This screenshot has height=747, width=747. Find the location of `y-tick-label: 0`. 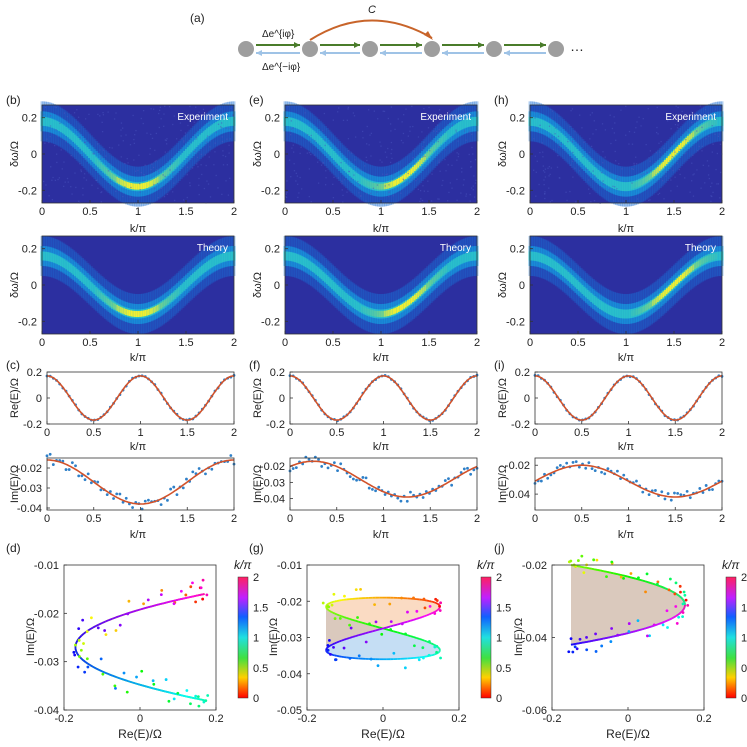

y-tick-label: 0 is located at coordinates (277, 155).